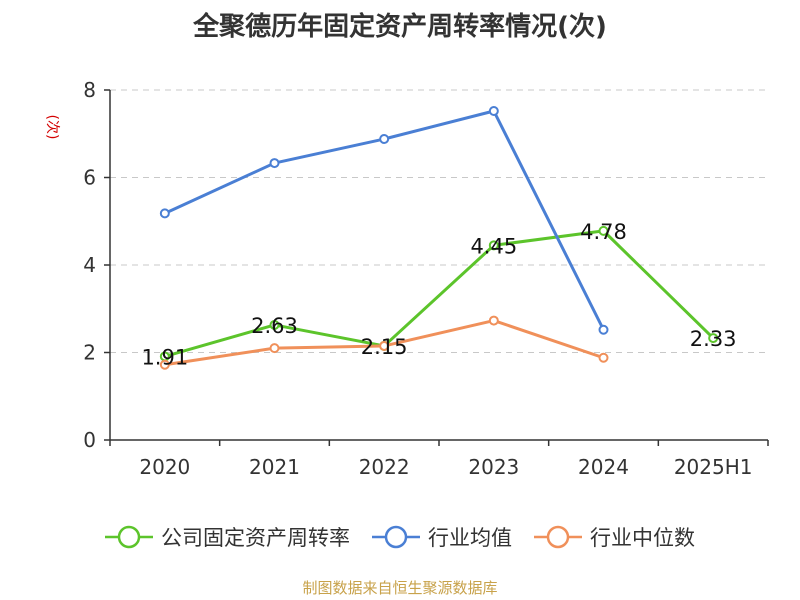 Image resolution: width=800 pixels, height=600 pixels. What do you see at coordinates (164, 467) in the screenshot?
I see `x-tick-label: 2020` at bounding box center [164, 467].